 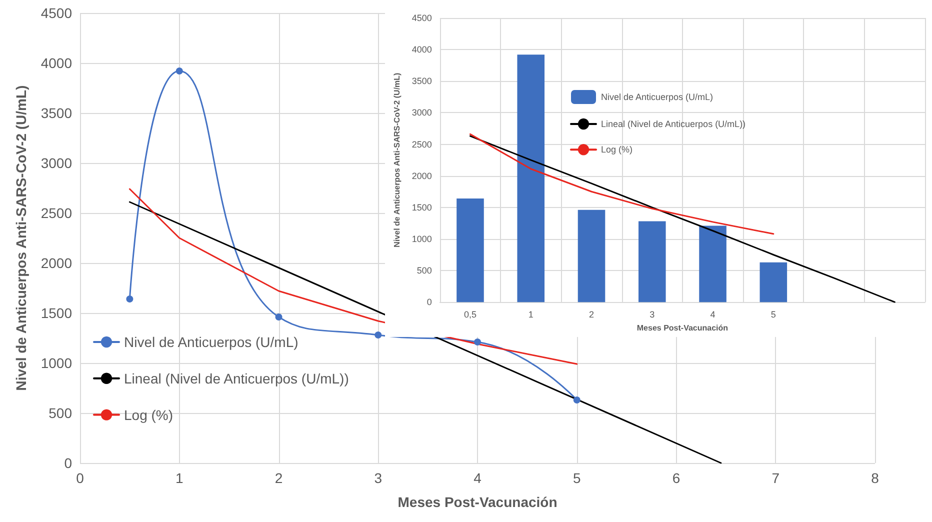 What do you see at coordinates (676, 478) in the screenshot?
I see `x-tick-label: 6` at bounding box center [676, 478].